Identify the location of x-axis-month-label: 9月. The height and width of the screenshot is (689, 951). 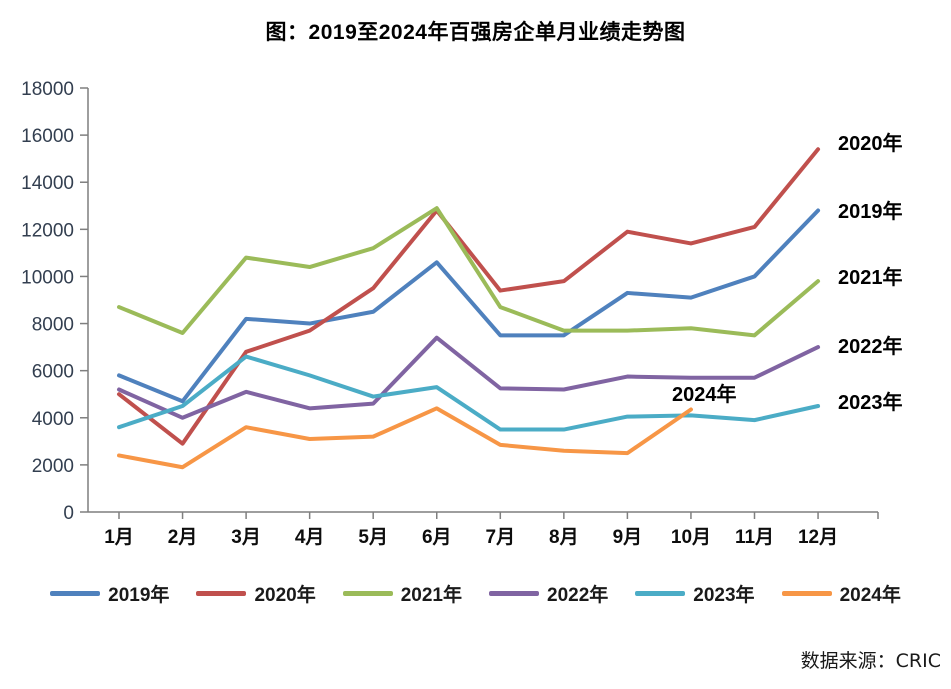
(628, 537).